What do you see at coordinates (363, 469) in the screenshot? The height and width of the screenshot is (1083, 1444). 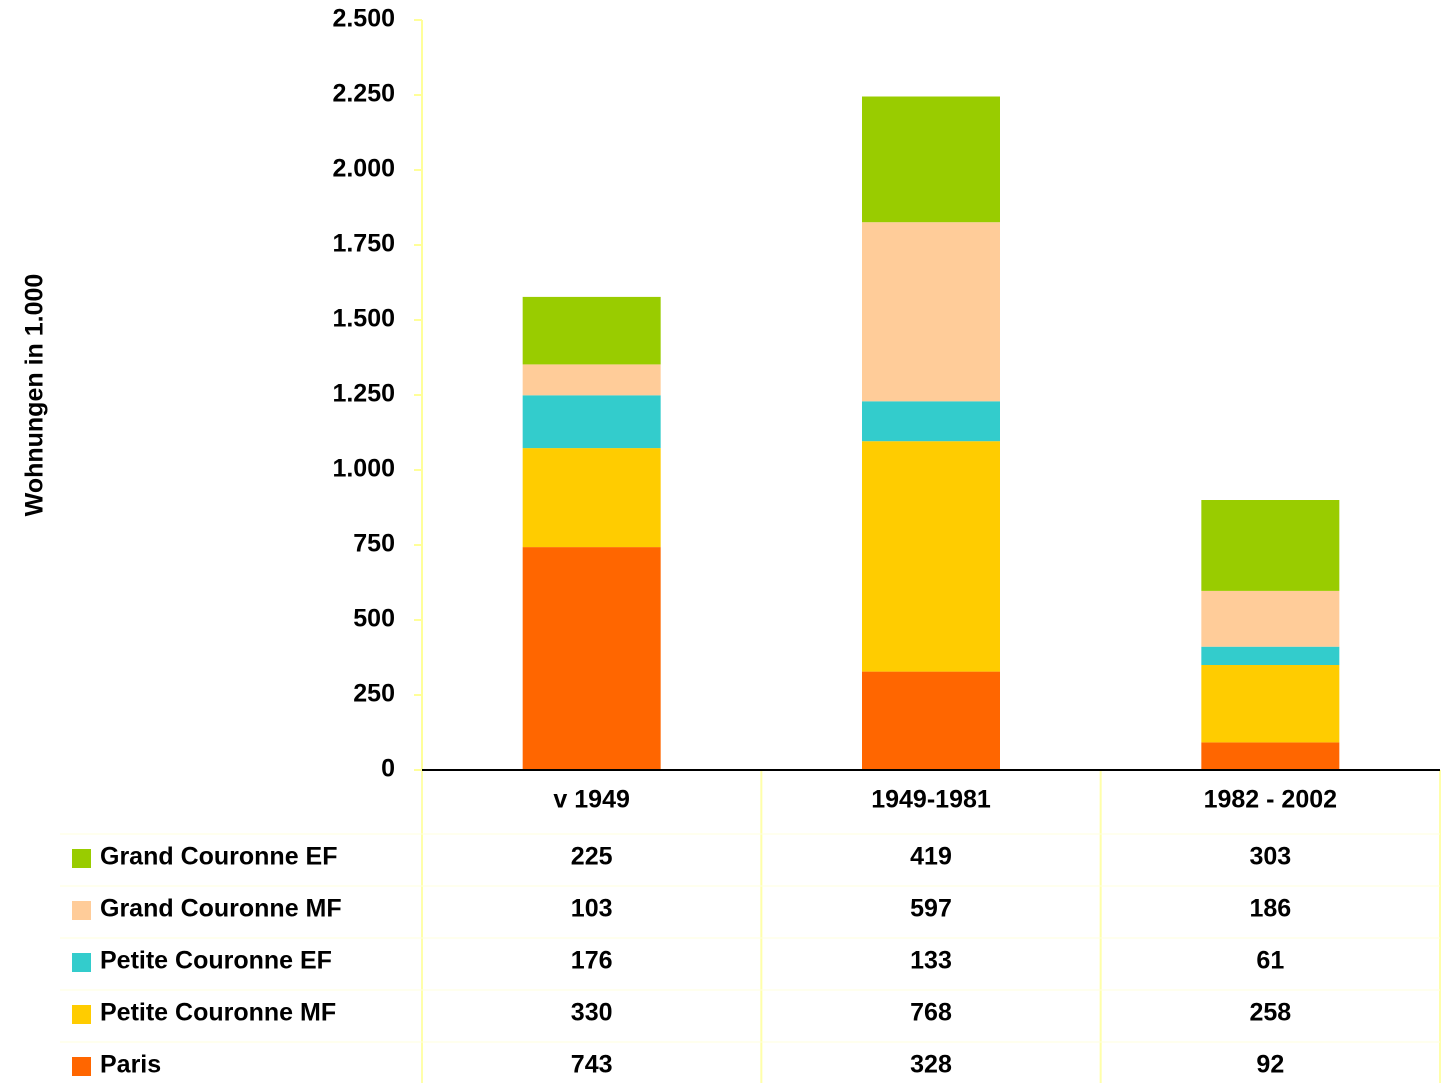 I see `y-tick-label: 1.000` at bounding box center [363, 469].